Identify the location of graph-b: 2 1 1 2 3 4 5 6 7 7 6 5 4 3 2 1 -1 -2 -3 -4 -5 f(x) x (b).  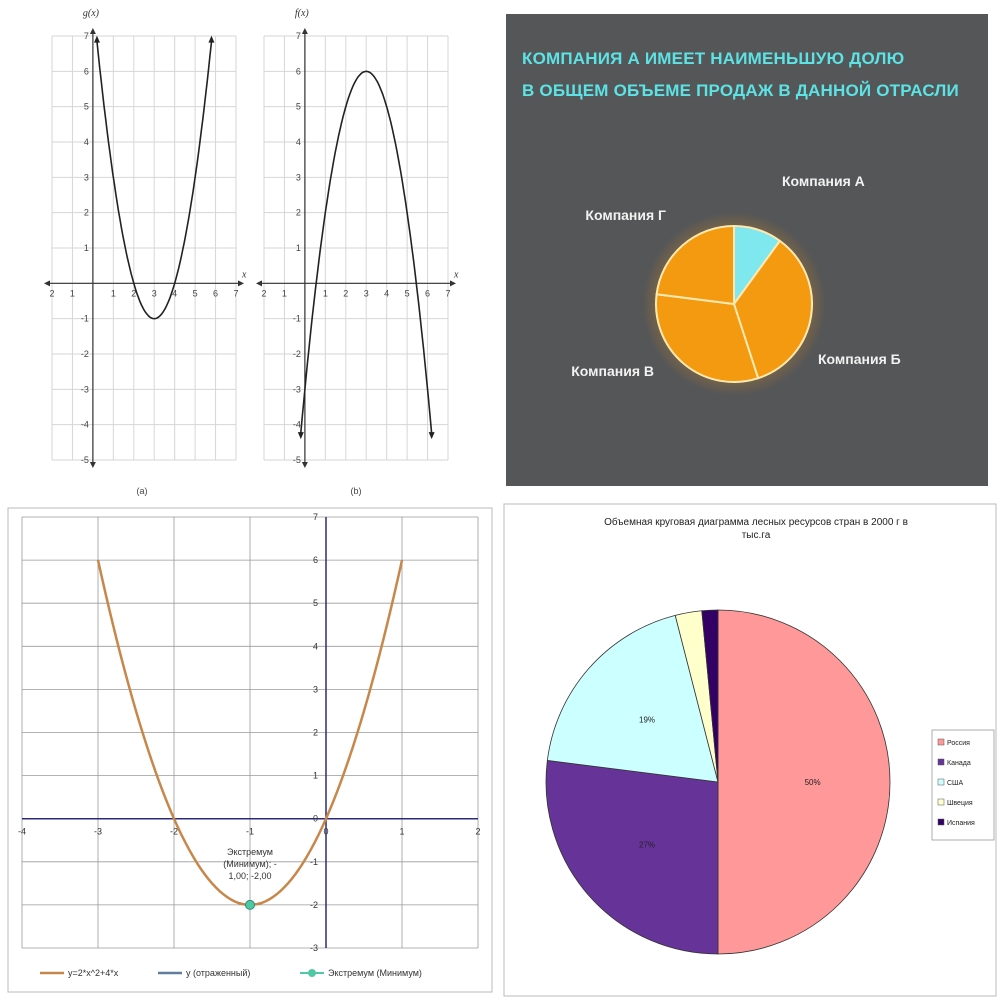
(357, 252).